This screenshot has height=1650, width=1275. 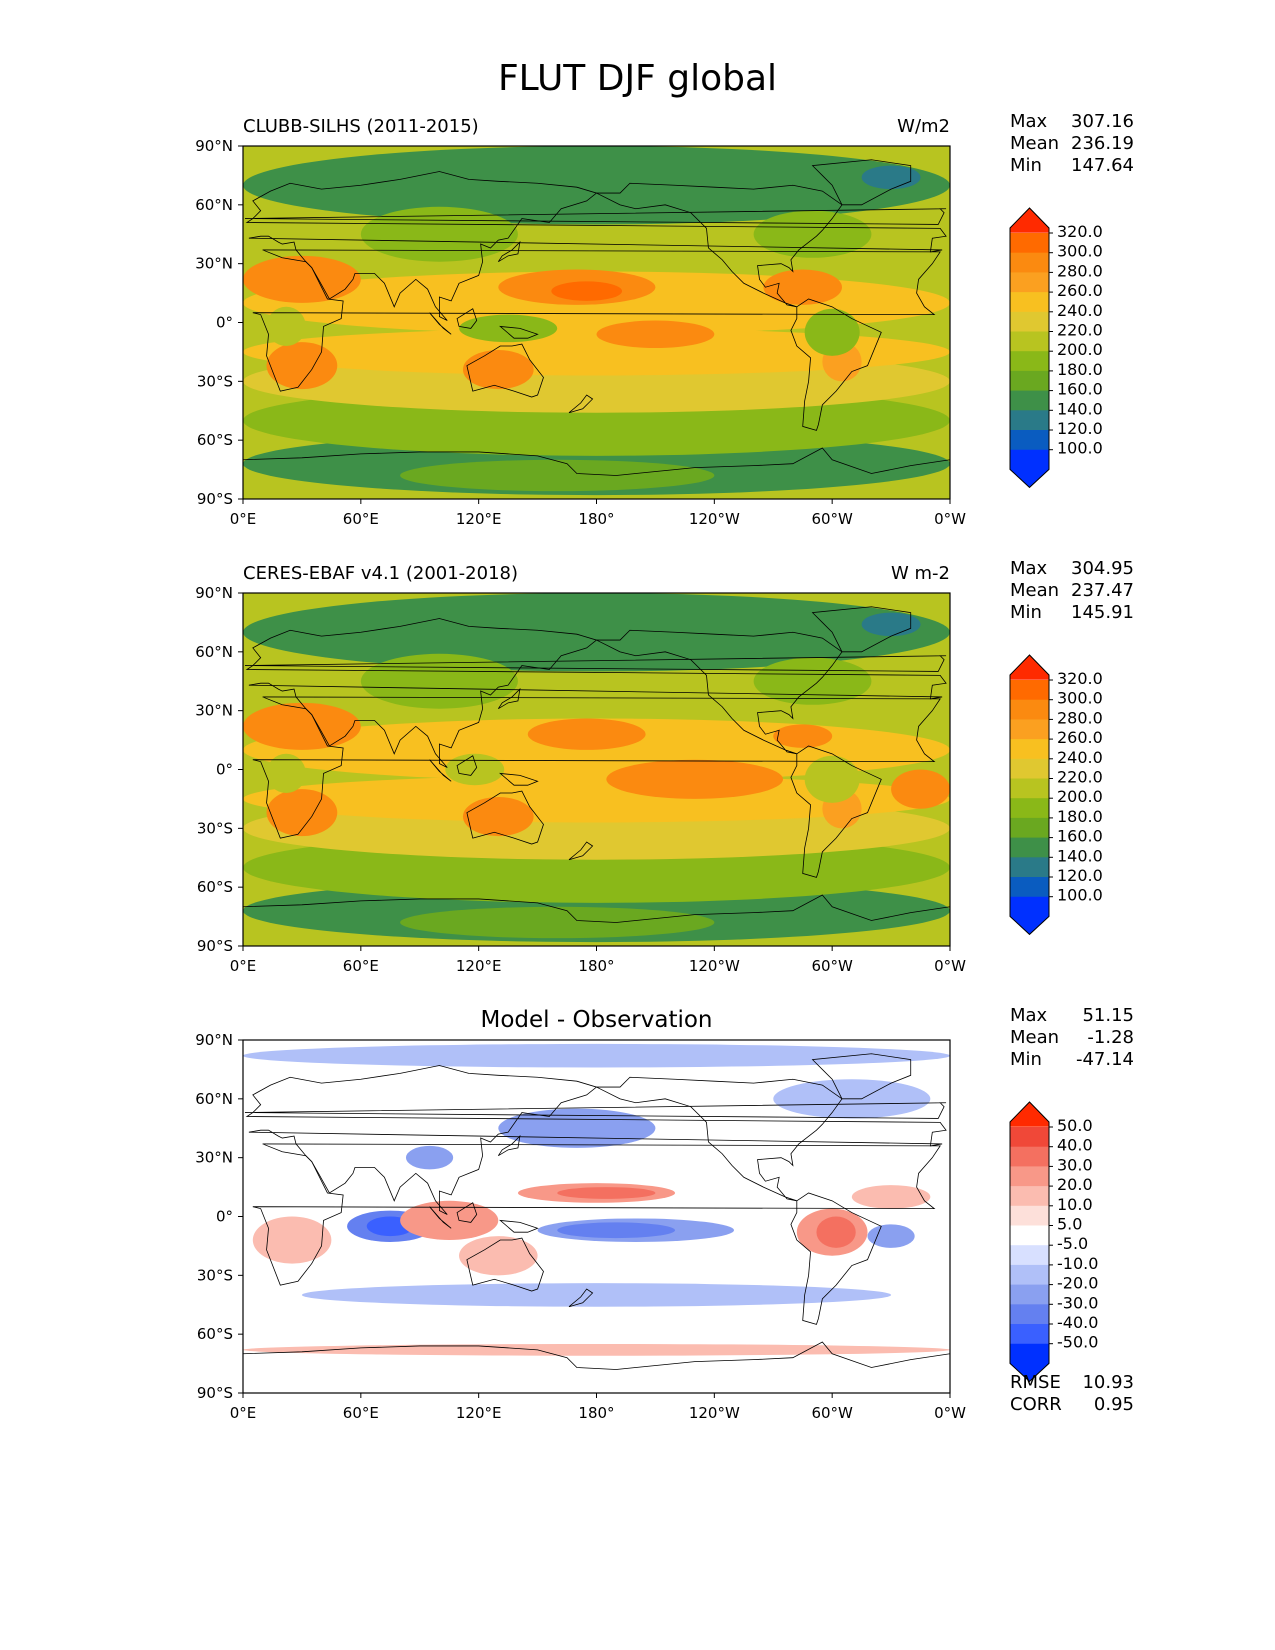 What do you see at coordinates (1072, 1383) in the screenshot?
I see `stat-row: RMSE 10.93` at bounding box center [1072, 1383].